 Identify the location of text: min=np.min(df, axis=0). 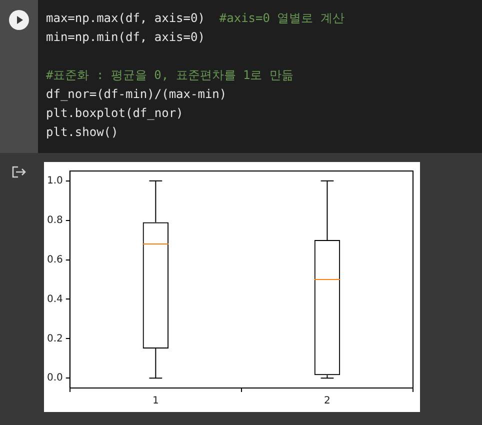
(125, 37).